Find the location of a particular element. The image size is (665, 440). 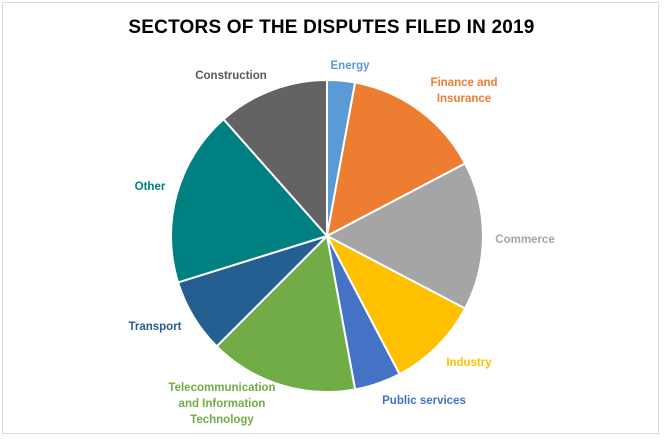

slice-label-construction: Construction is located at coordinates (231, 76).